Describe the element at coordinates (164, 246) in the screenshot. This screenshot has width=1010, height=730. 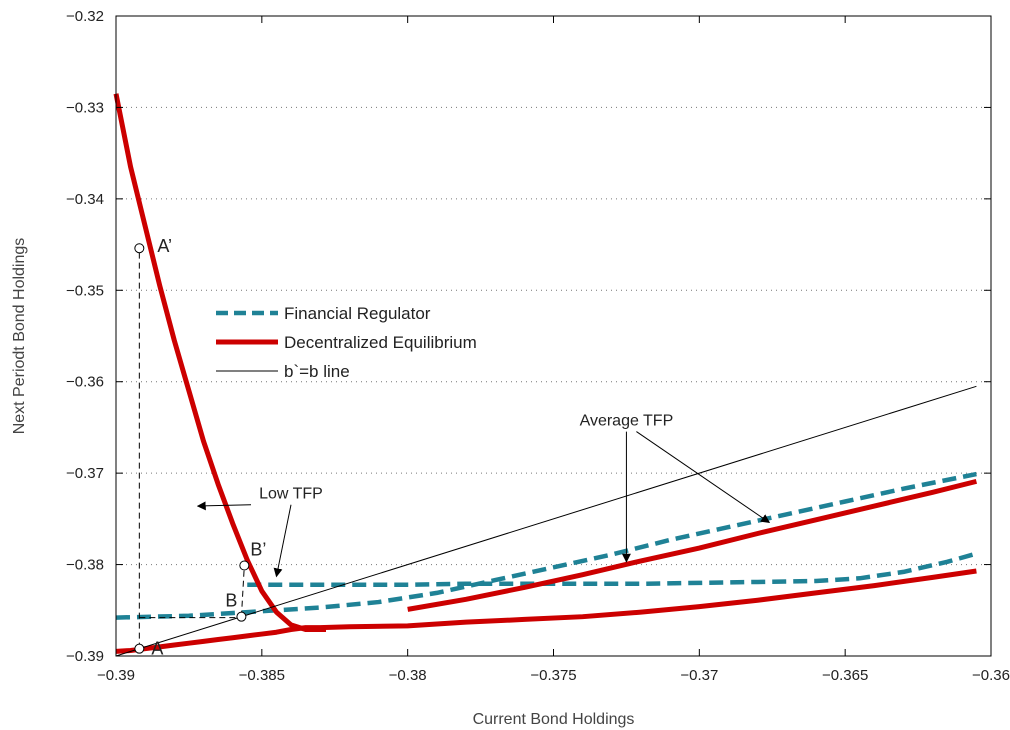
I see `point-label: A’` at that location.